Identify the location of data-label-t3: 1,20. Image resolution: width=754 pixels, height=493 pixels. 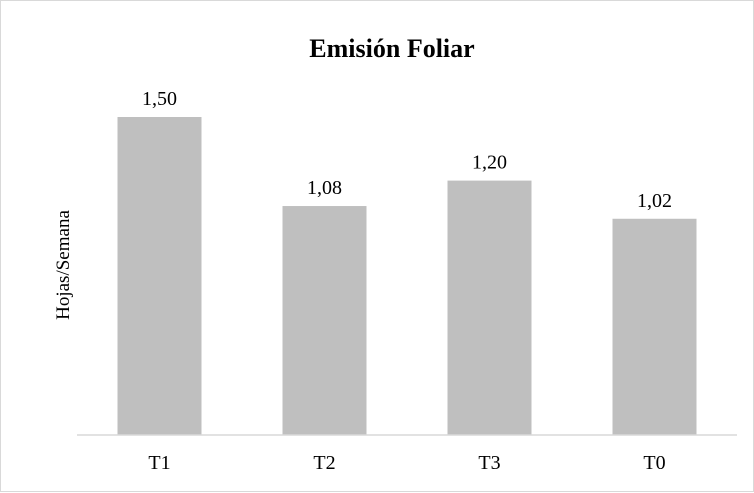
(489, 163).